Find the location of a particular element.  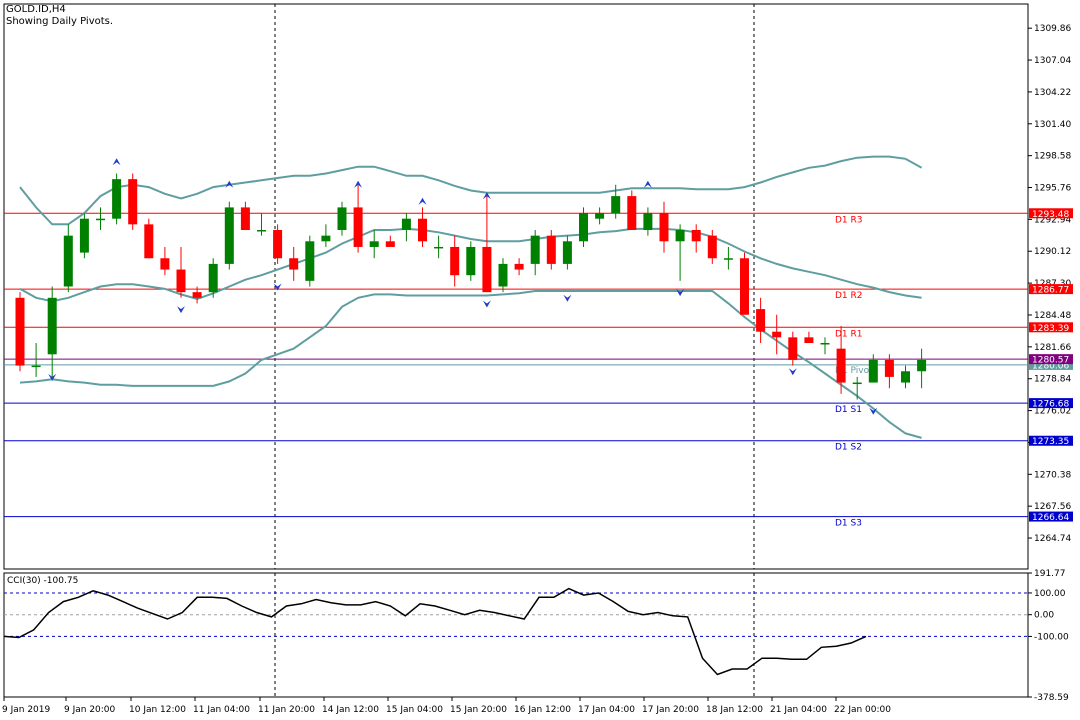

price-tag-label: 1276.68 is located at coordinates (1050, 405).